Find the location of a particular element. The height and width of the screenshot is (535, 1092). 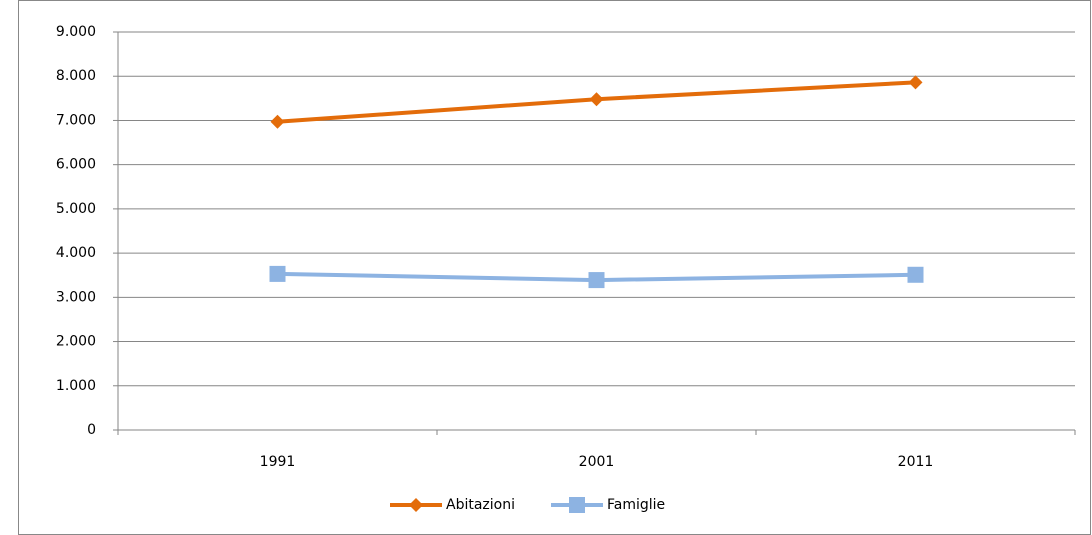

y-tick-label: 2.000 is located at coordinates (76, 342).